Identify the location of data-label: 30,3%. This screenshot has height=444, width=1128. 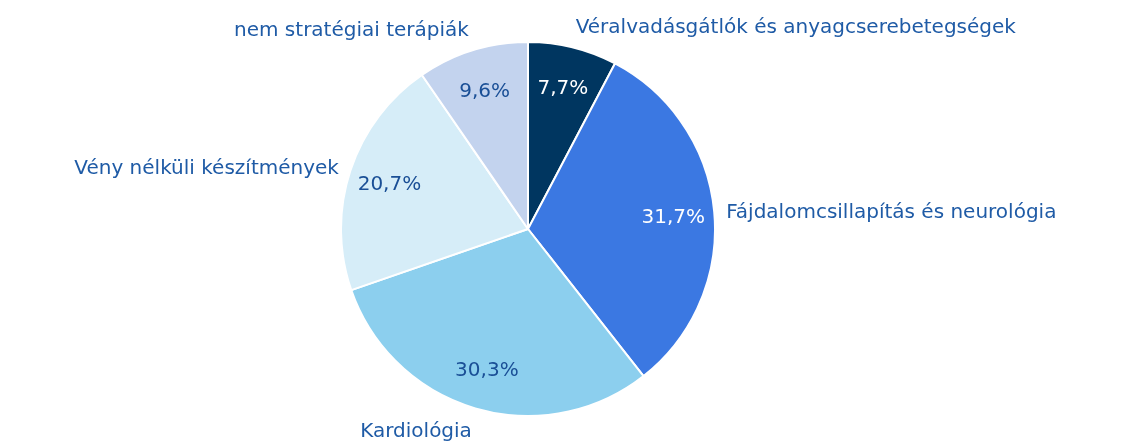
(487, 368).